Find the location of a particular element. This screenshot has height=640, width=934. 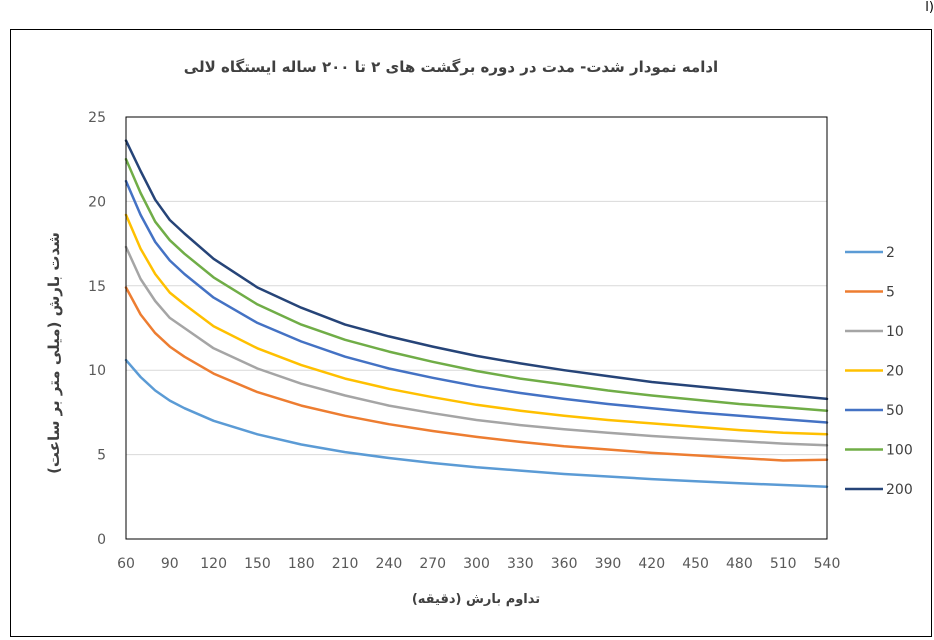

corner-mark: ا) is located at coordinates (929, 7).